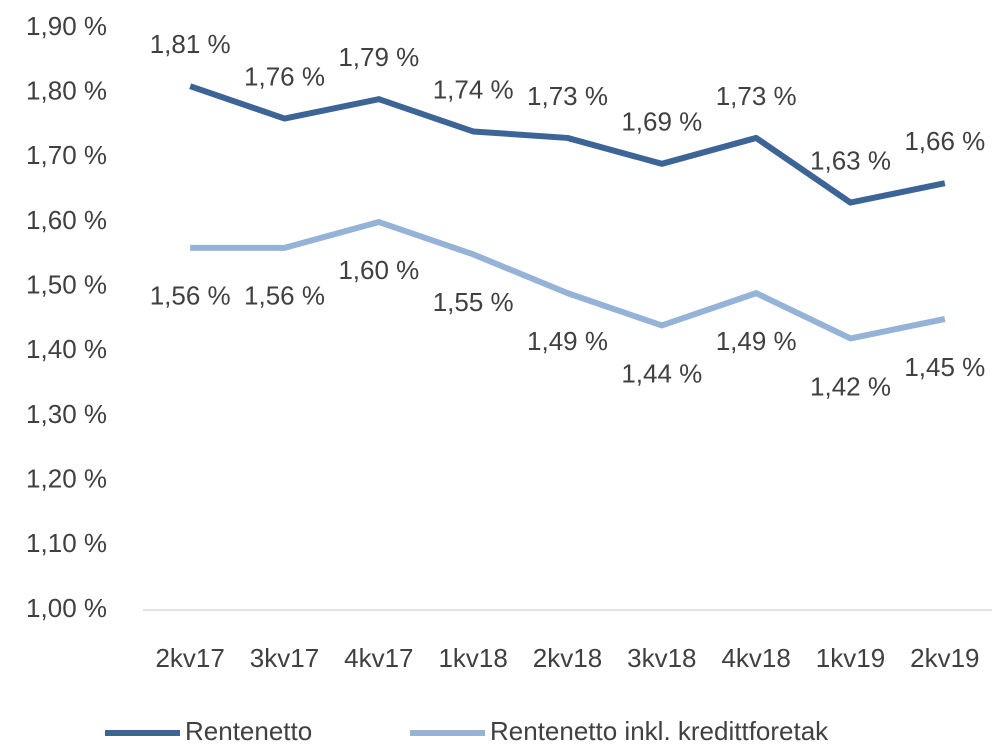 This screenshot has height=746, width=995. What do you see at coordinates (66, 285) in the screenshot?
I see `y-tick-label: 1,50 %` at bounding box center [66, 285].